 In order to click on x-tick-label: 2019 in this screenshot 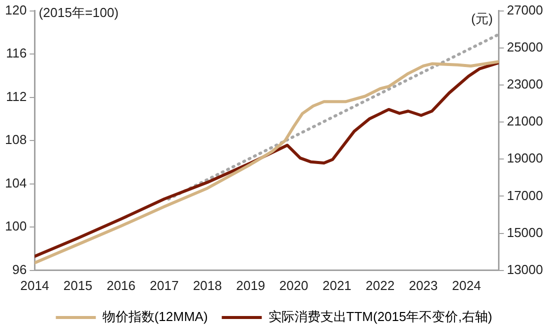, I will do `click(251, 285)`.